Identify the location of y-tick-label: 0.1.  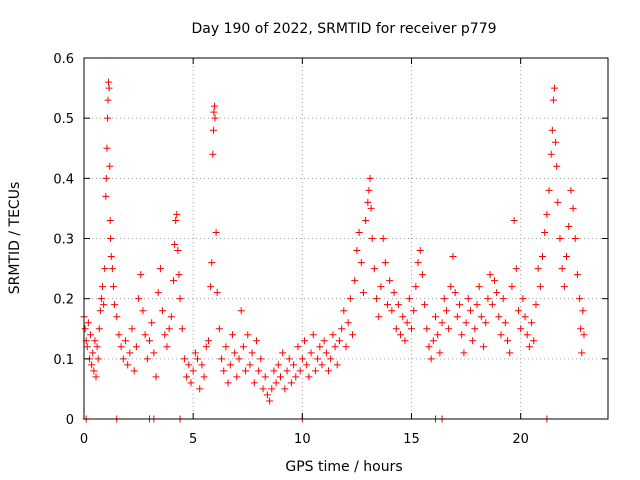
(63, 360).